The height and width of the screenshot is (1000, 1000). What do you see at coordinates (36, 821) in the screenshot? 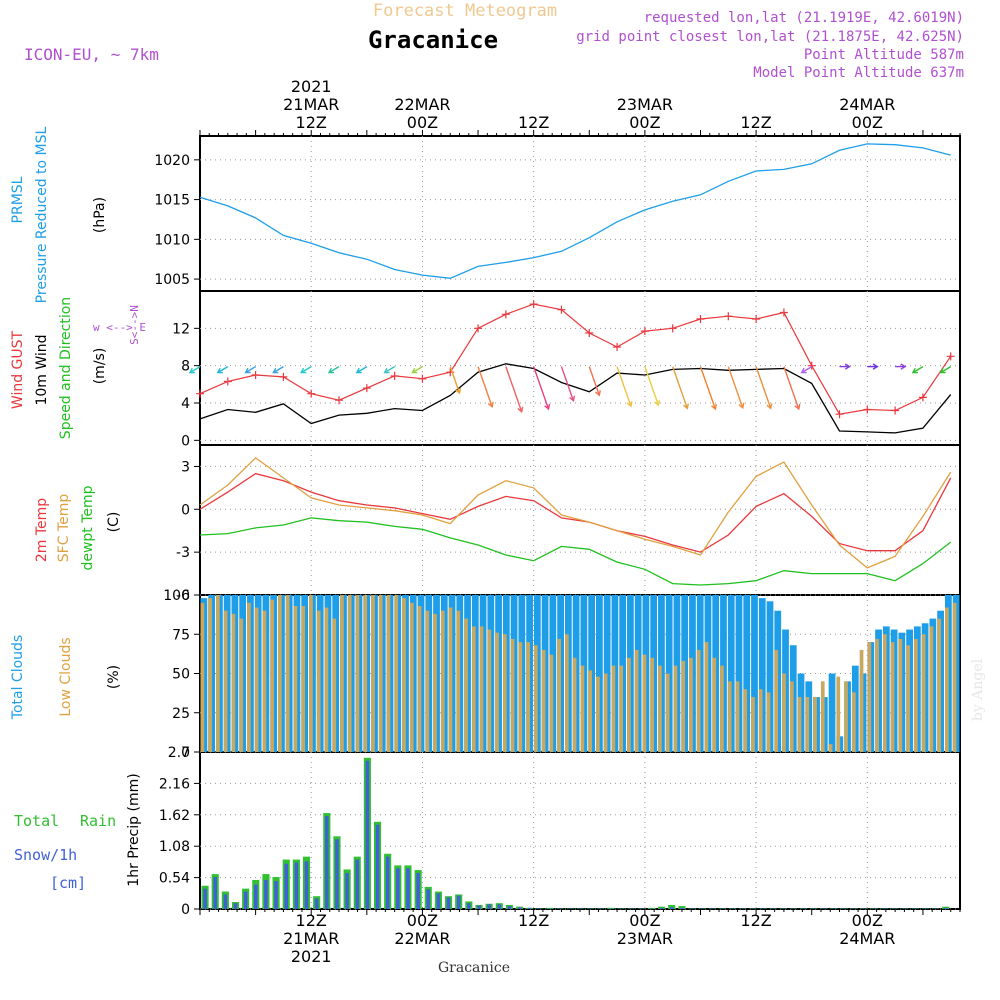
I see `total-label: Total` at bounding box center [36, 821].